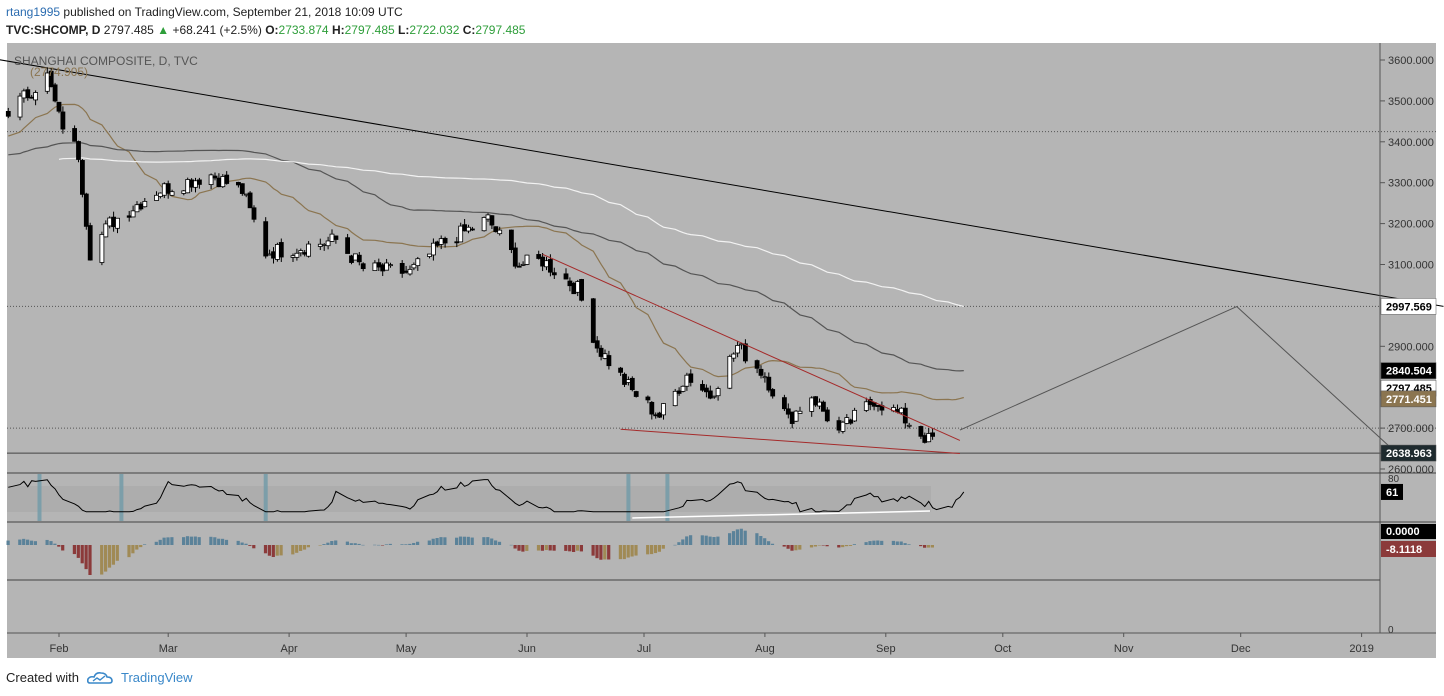 The image size is (1444, 696). I want to click on time-axis-background, so click(693, 645).